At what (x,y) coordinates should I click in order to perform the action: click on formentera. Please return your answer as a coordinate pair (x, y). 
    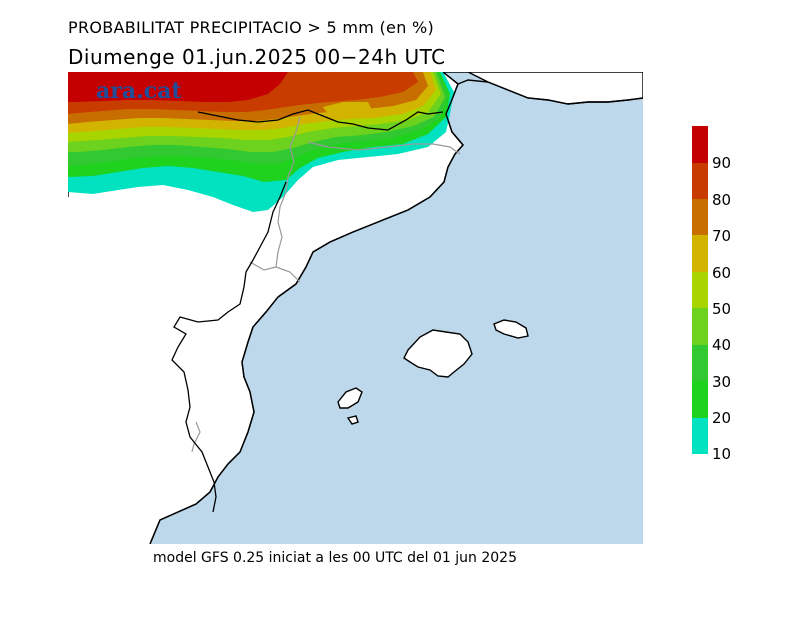
    Looking at the image, I should click on (352, 420).